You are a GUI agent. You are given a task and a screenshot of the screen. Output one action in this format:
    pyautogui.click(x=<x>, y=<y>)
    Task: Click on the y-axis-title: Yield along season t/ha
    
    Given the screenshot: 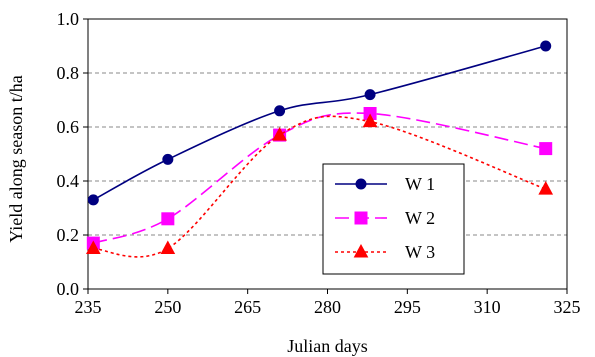 What is the action you would take?
    pyautogui.click(x=16, y=158)
    